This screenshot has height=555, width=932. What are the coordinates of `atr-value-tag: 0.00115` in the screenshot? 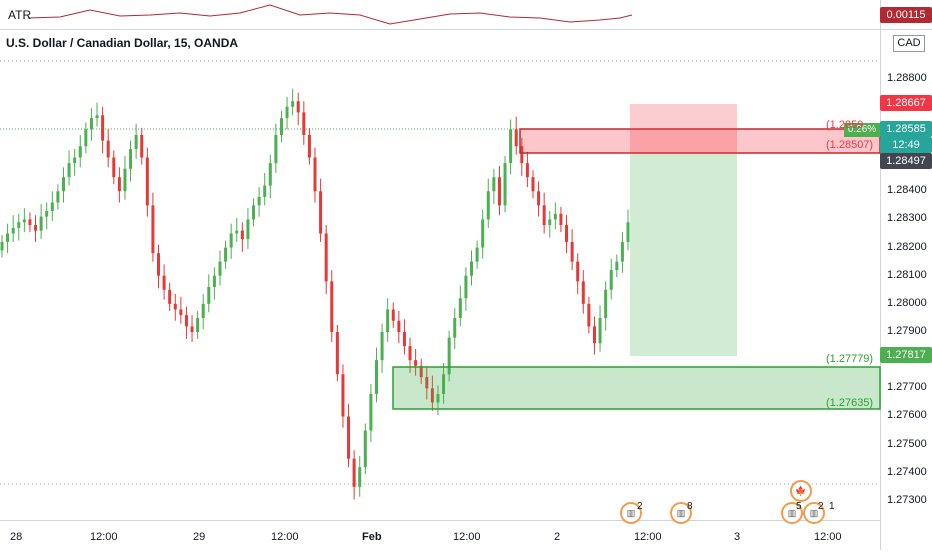 It's located at (906, 15).